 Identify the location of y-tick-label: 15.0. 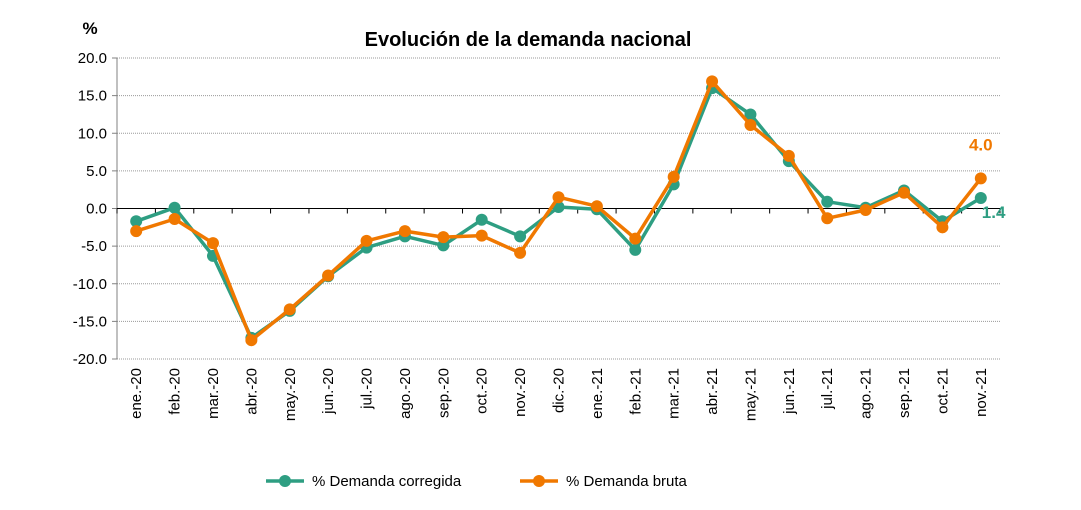
(92, 96).